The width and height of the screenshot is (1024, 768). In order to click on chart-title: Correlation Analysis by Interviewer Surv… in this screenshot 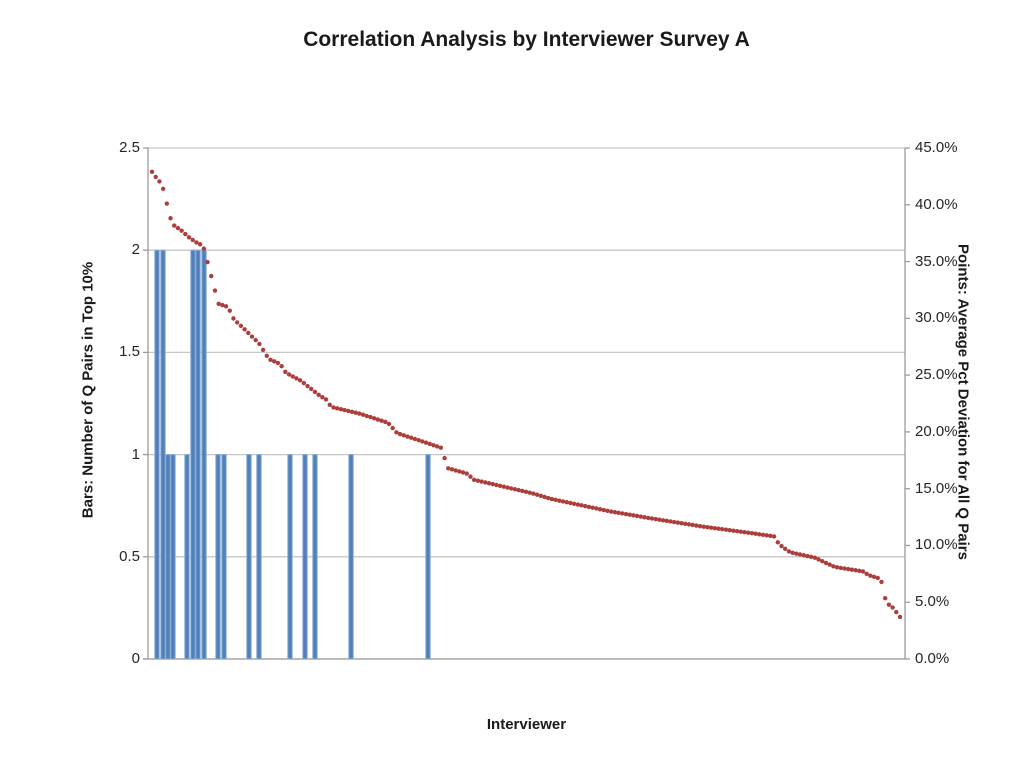, I will do `click(526, 39)`.